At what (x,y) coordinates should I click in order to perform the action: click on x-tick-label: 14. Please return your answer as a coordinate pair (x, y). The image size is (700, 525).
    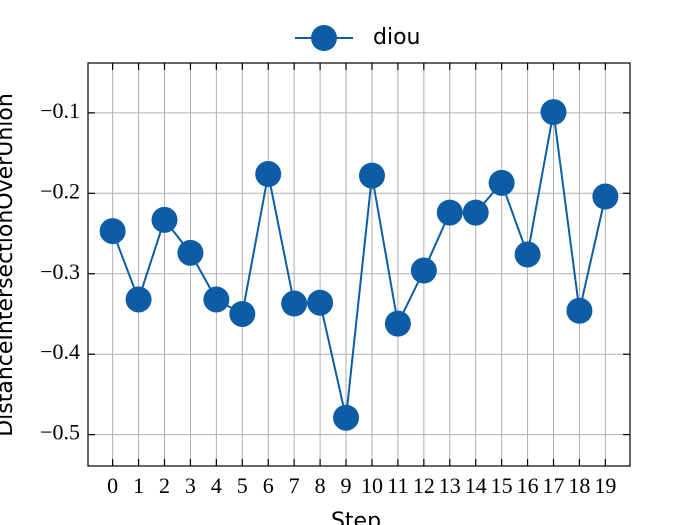
    Looking at the image, I should click on (476, 485).